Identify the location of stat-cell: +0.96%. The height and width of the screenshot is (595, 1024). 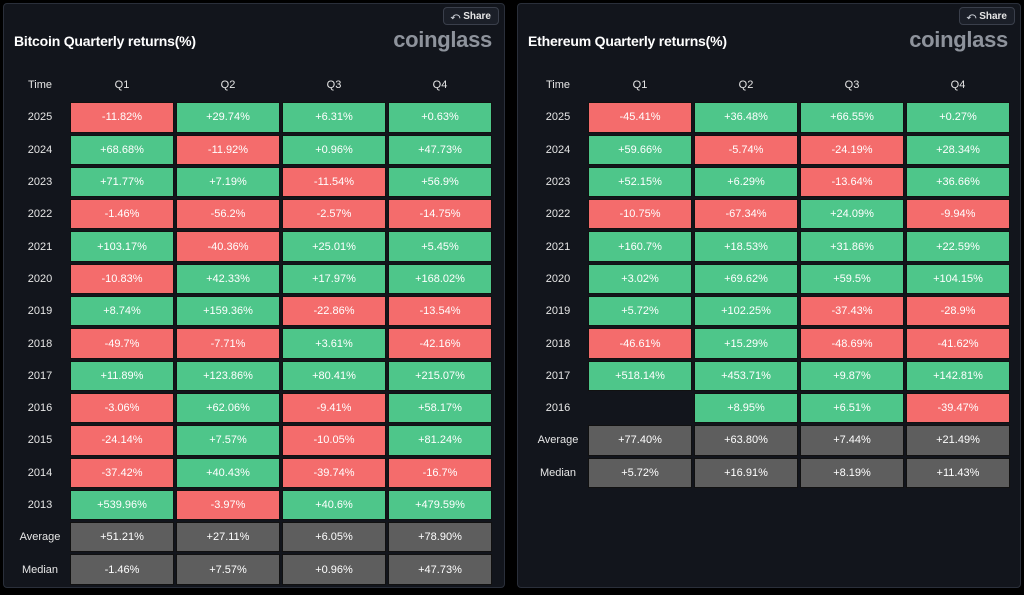
(334, 569).